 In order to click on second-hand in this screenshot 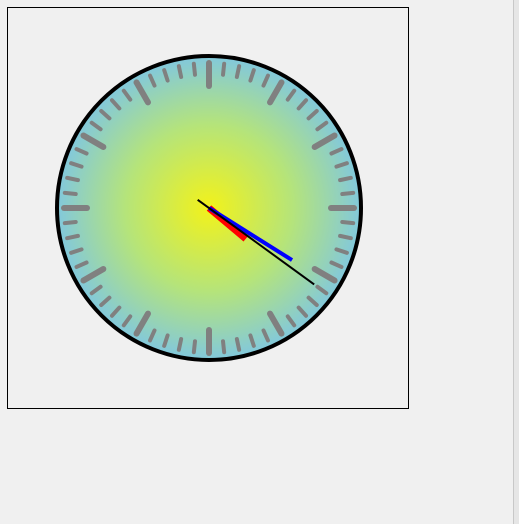, I will do `click(256, 242)`.